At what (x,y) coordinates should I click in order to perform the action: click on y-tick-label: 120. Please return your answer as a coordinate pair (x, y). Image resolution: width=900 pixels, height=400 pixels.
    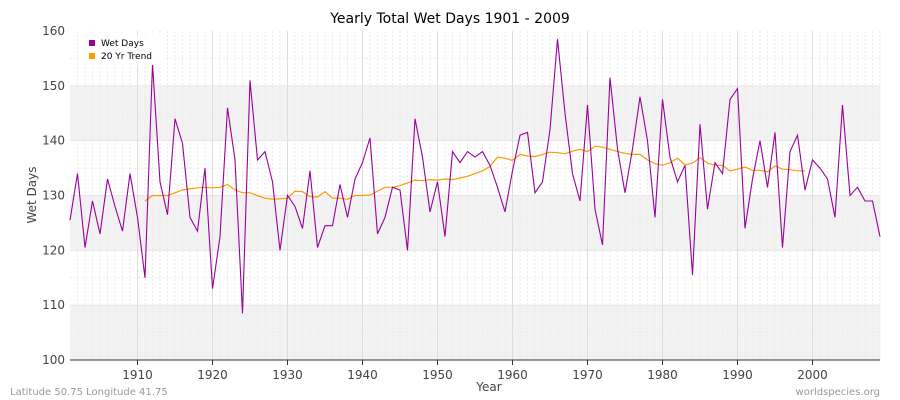
    Looking at the image, I should click on (53, 250).